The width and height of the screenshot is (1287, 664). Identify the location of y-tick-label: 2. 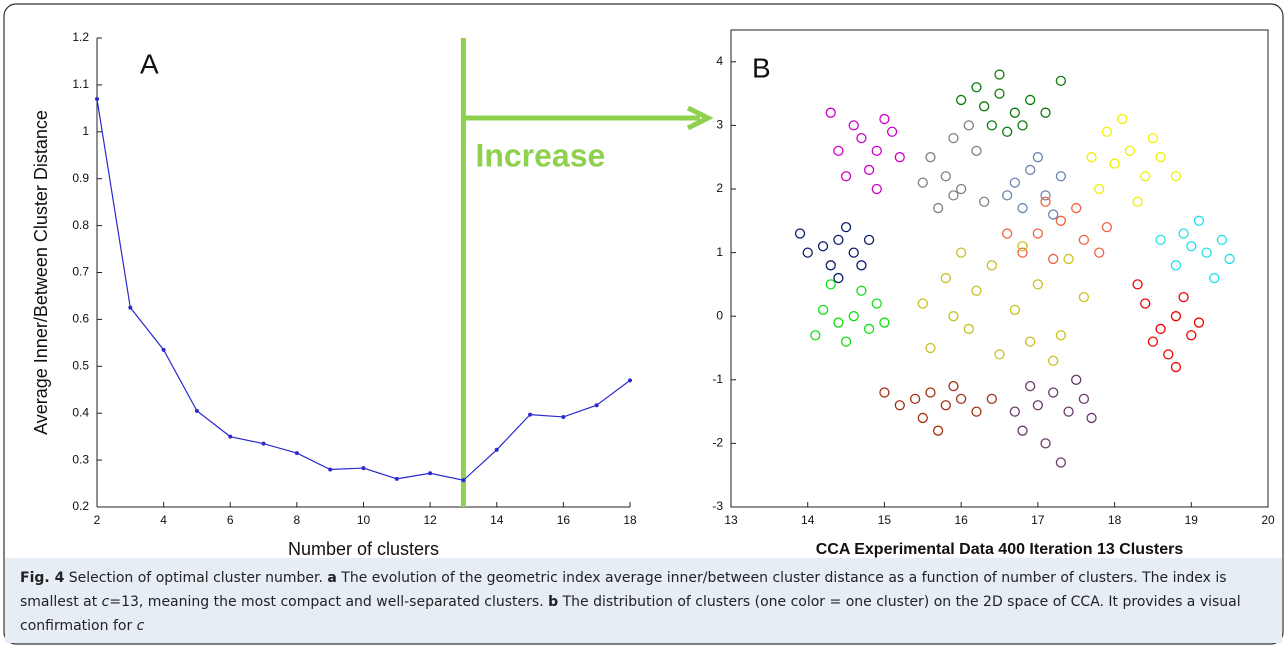
(719, 188).